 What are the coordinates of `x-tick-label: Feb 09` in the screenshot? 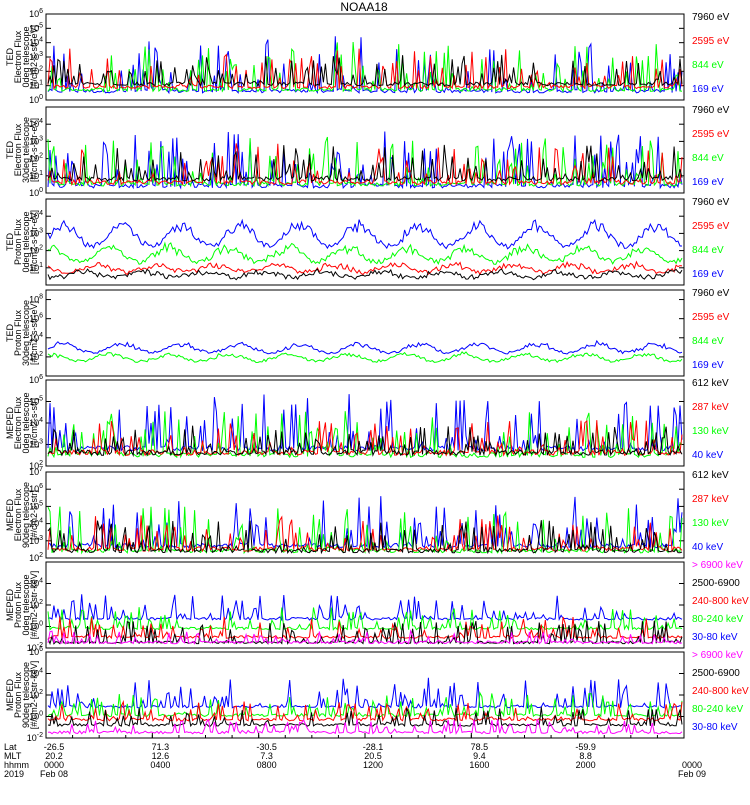 It's located at (692, 774).